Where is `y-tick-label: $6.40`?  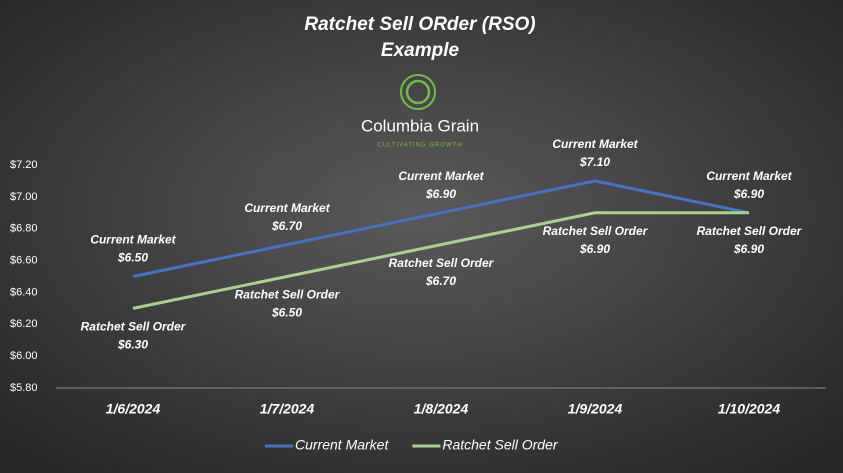 y-tick-label: $6.40 is located at coordinates (24, 292).